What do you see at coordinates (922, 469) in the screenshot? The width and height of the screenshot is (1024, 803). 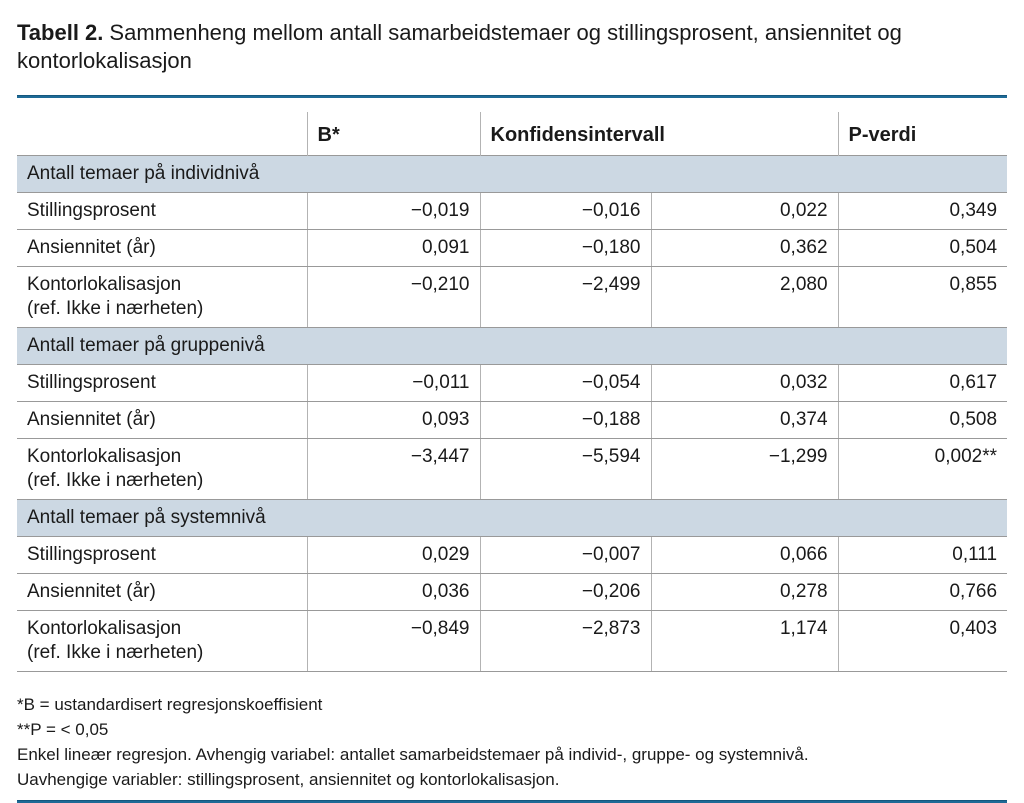 I see `cell-p: 0,002**` at bounding box center [922, 469].